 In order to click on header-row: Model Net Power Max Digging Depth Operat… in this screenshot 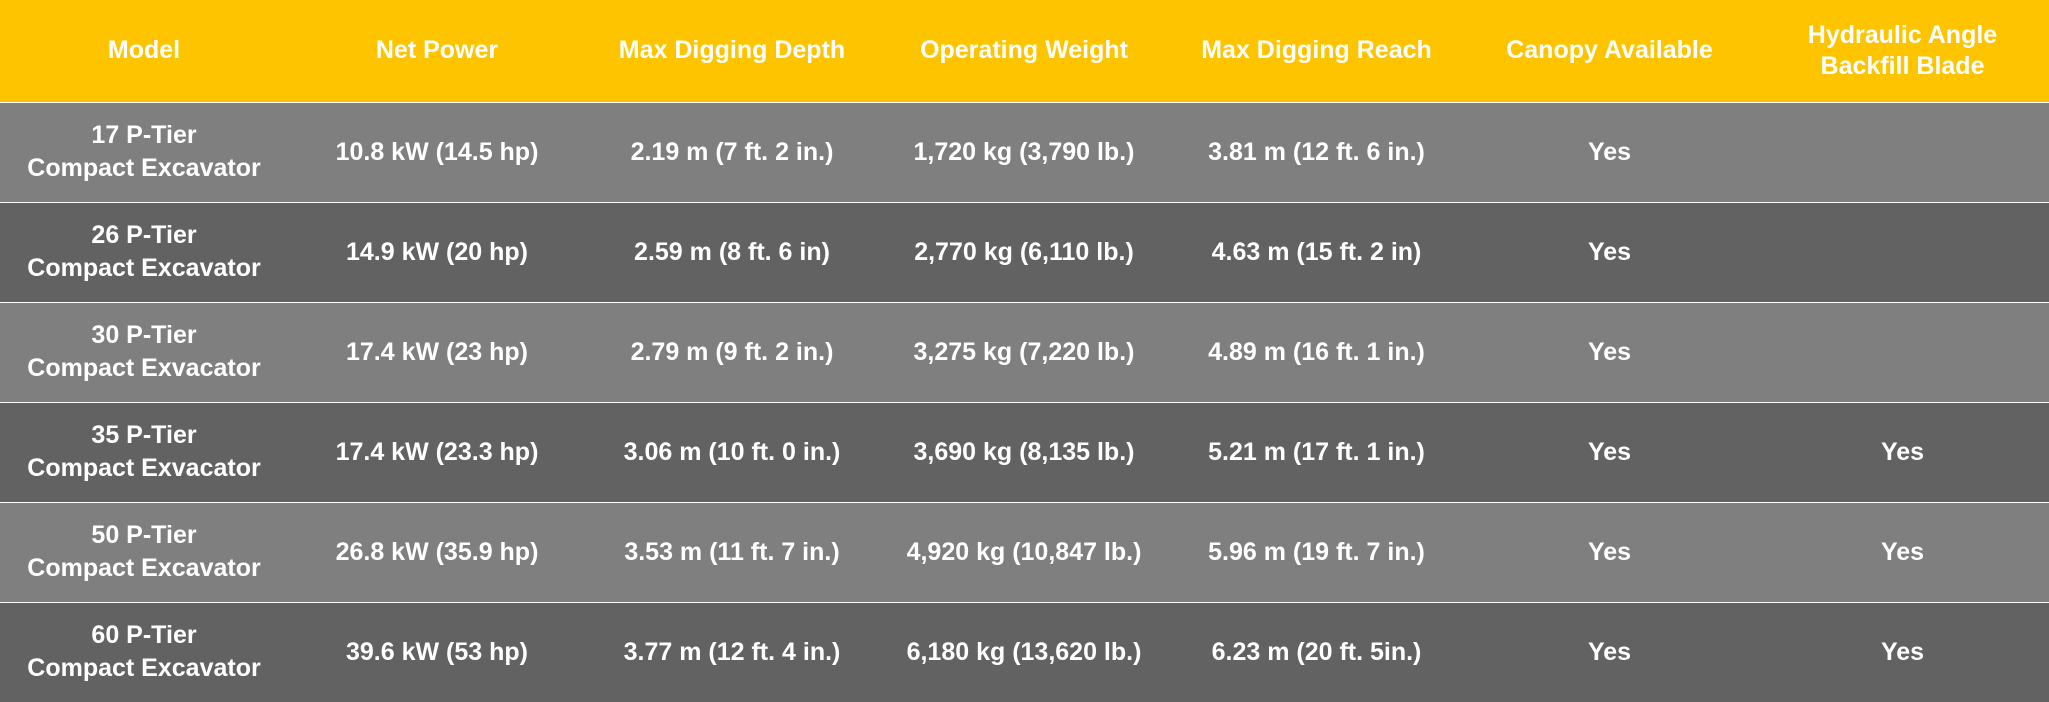, I will do `click(1024, 51)`.